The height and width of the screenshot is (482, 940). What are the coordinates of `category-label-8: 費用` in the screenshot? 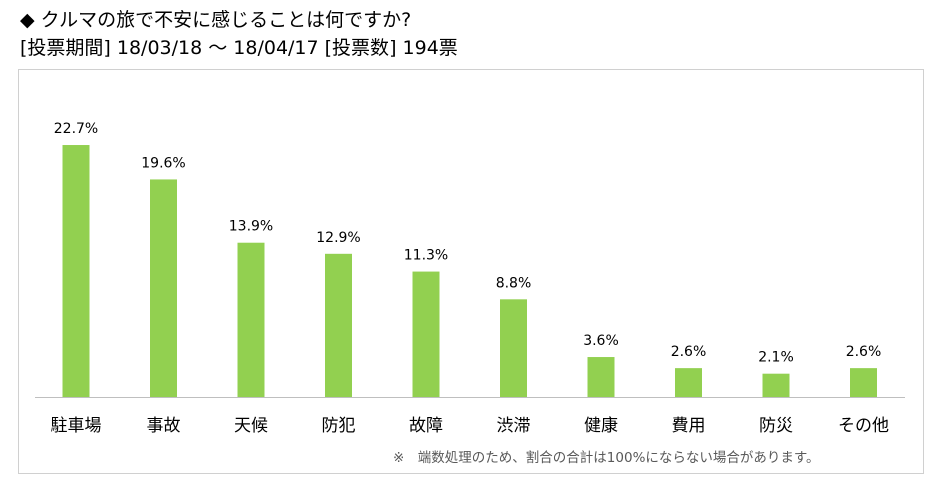 It's located at (689, 426).